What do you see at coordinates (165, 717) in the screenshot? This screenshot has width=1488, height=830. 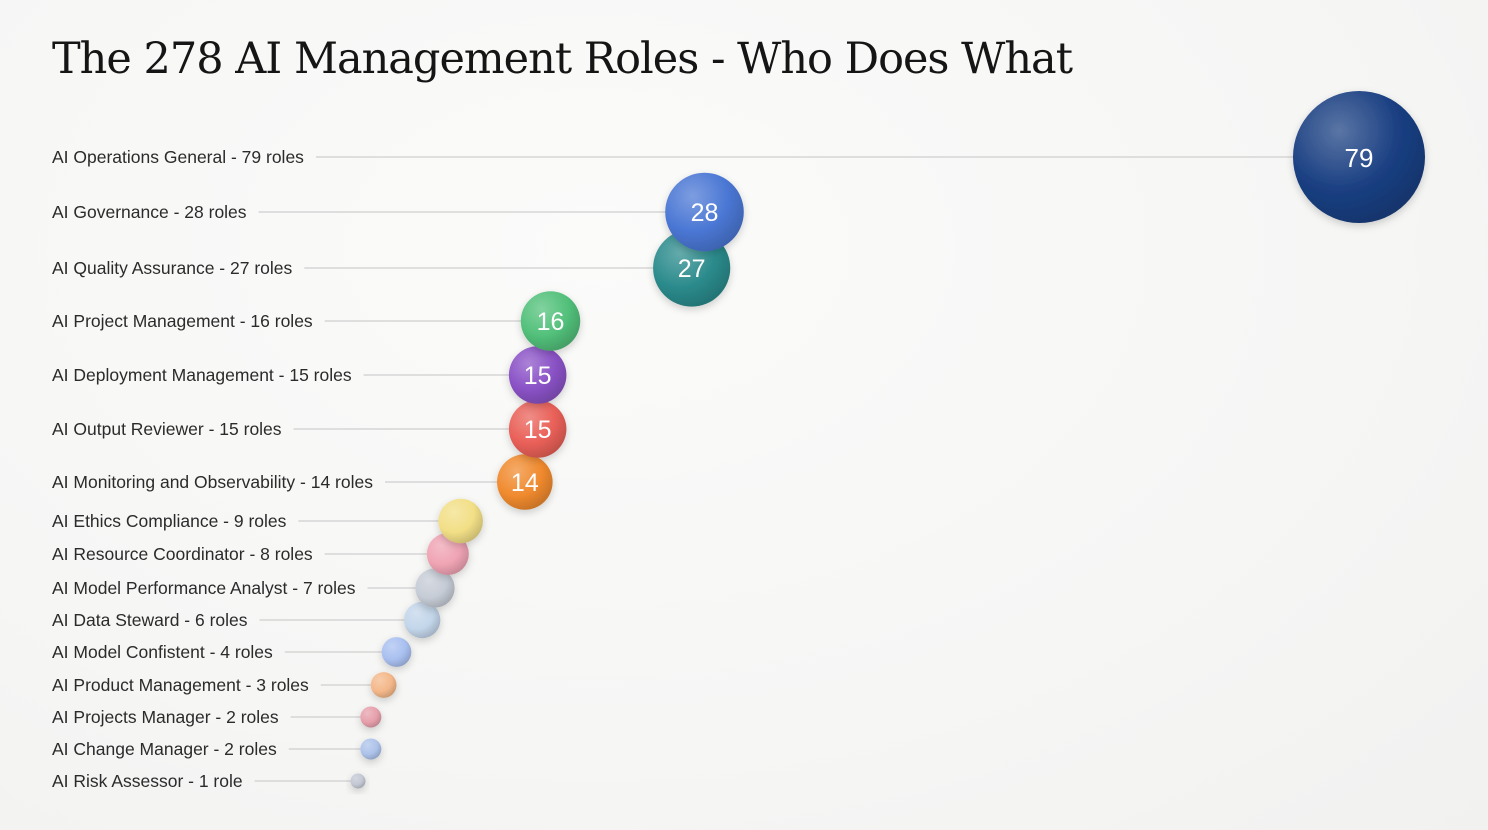 I see `row-label: AI Projects Manager - 2 roles` at bounding box center [165, 717].